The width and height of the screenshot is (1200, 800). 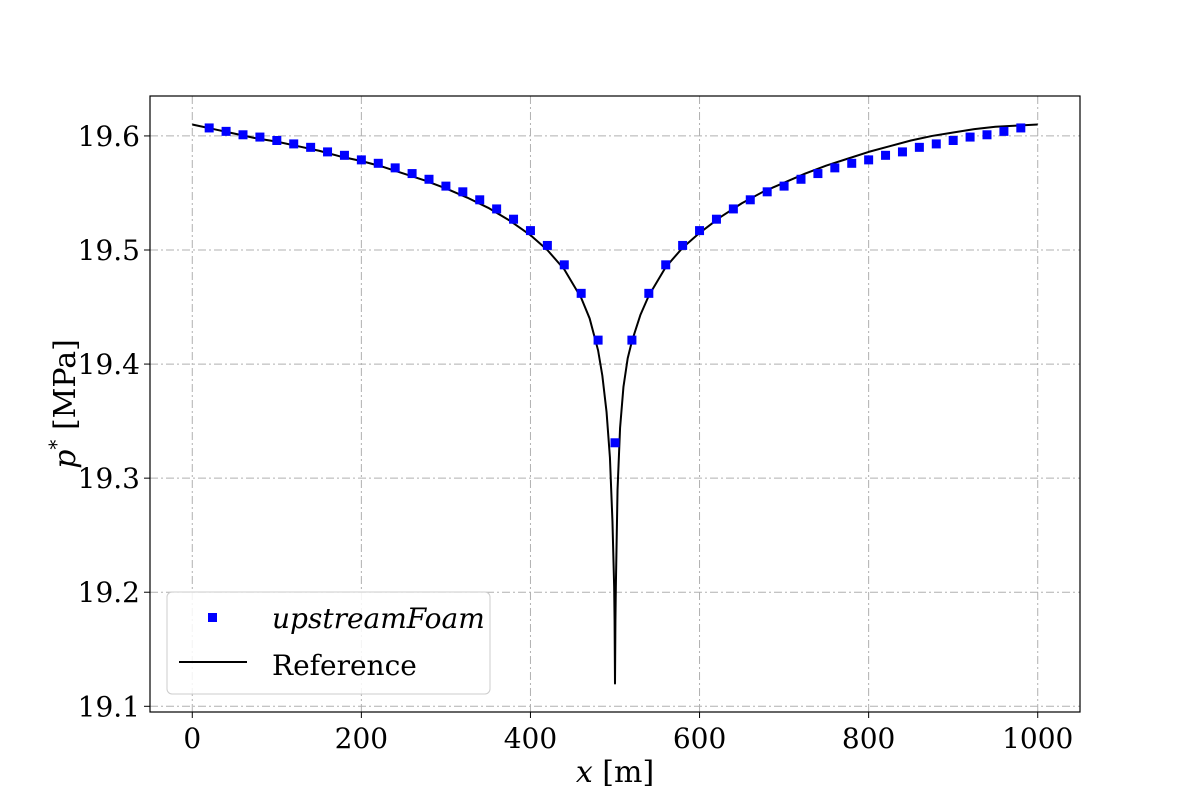 I want to click on y-axis-ticks: 19.1 19.2 19.3 19.4 19.5 19.6, so click(x=114, y=421).